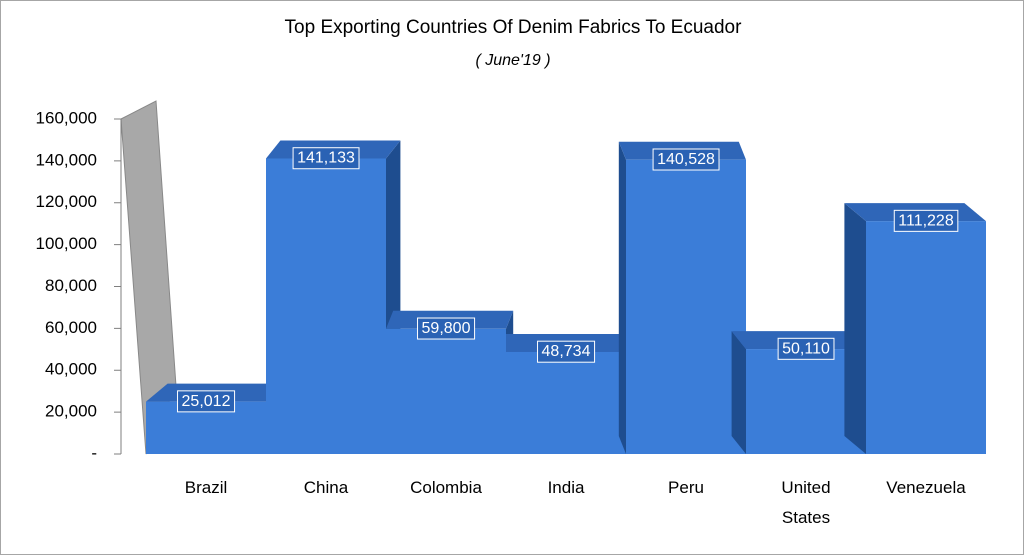 This screenshot has height=555, width=1024. Describe the element at coordinates (71, 411) in the screenshot. I see `y-tick-label: 20,000` at that location.